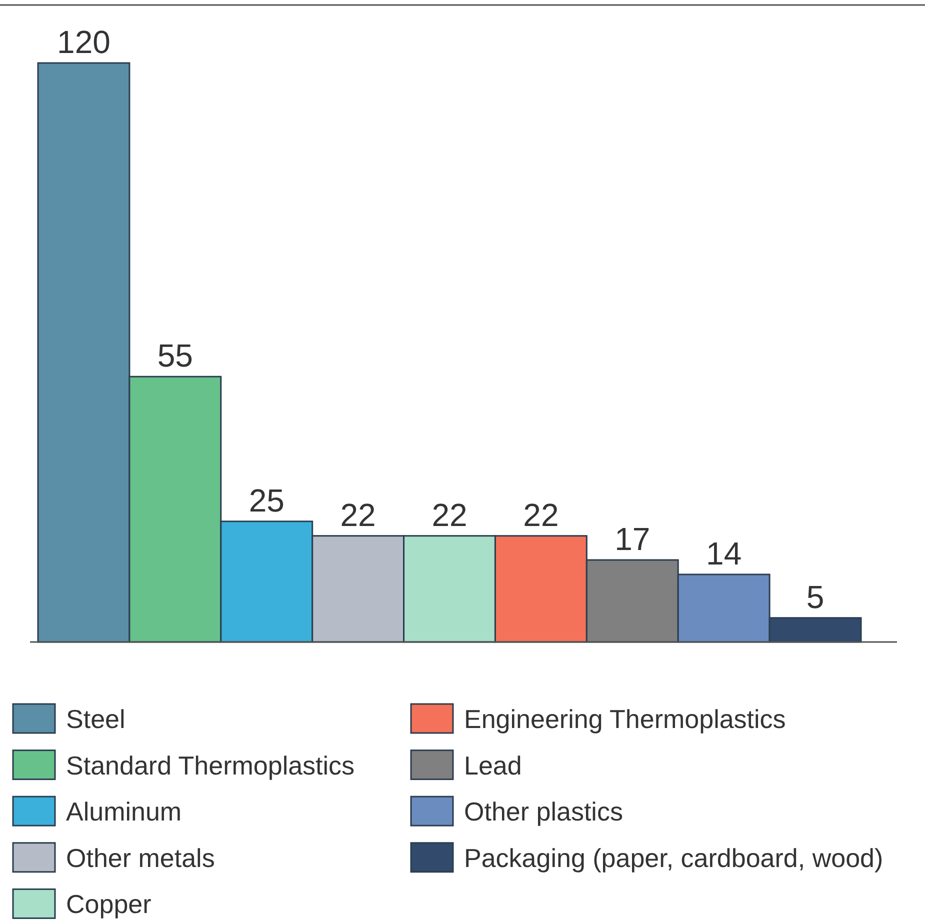 Image resolution: width=925 pixels, height=921 pixels. I want to click on legend-label: Aluminum, so click(124, 811).